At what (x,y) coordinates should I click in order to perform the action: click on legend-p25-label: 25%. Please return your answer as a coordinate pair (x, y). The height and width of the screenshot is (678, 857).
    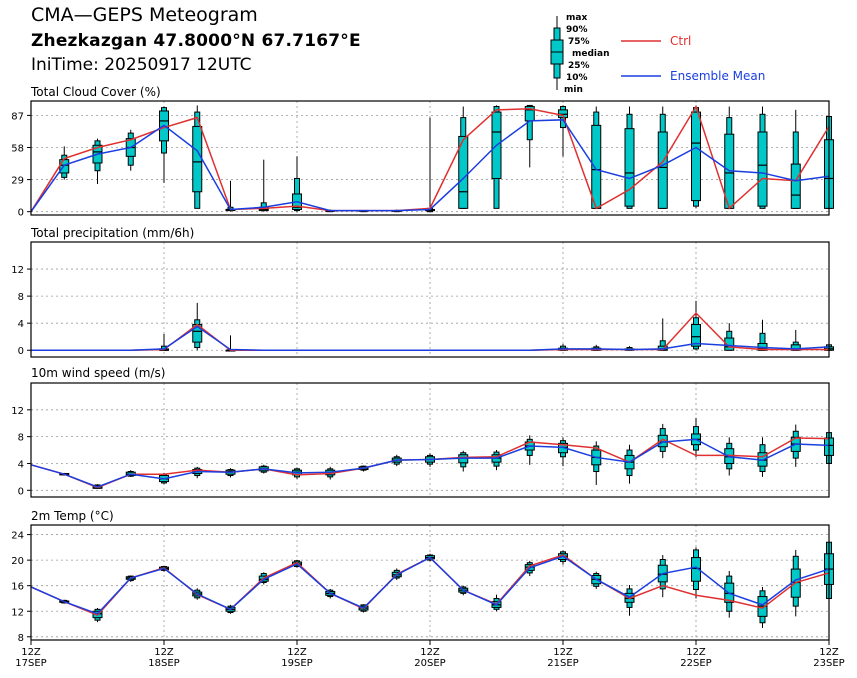
    Looking at the image, I should click on (579, 66).